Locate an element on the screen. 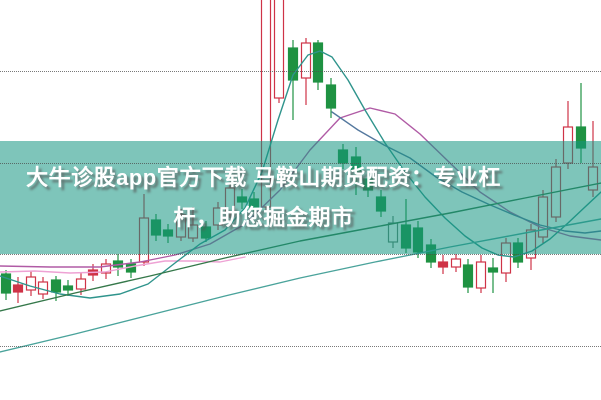  promo-text-line1: 大牛诊股app官方下载 马鞍山期货配资：专业杠 is located at coordinates (263, 177).